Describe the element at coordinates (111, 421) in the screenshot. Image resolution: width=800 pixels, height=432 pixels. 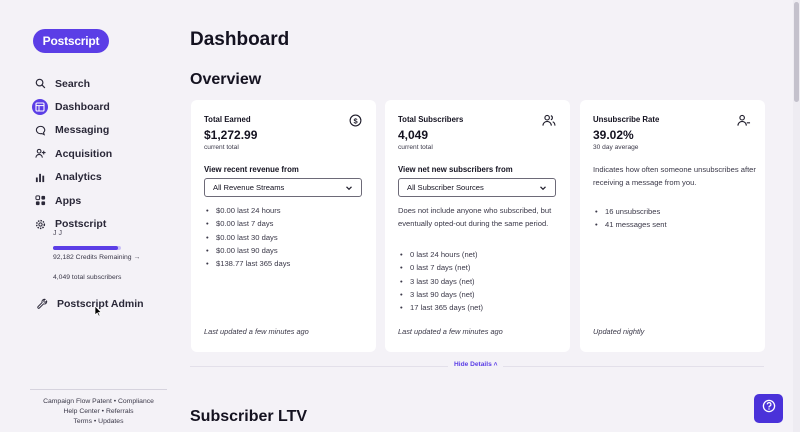
I see `footer-link-updates: Updates` at that location.